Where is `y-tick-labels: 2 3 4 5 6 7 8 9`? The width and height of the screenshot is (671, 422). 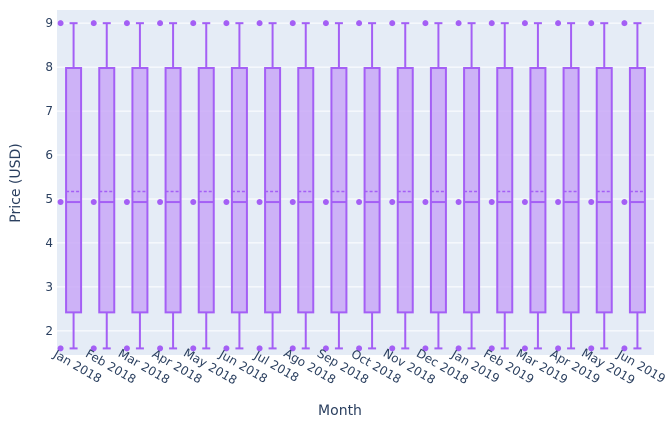 y-tick-labels: 2 3 4 5 6 7 8 9 is located at coordinates (49, 177).